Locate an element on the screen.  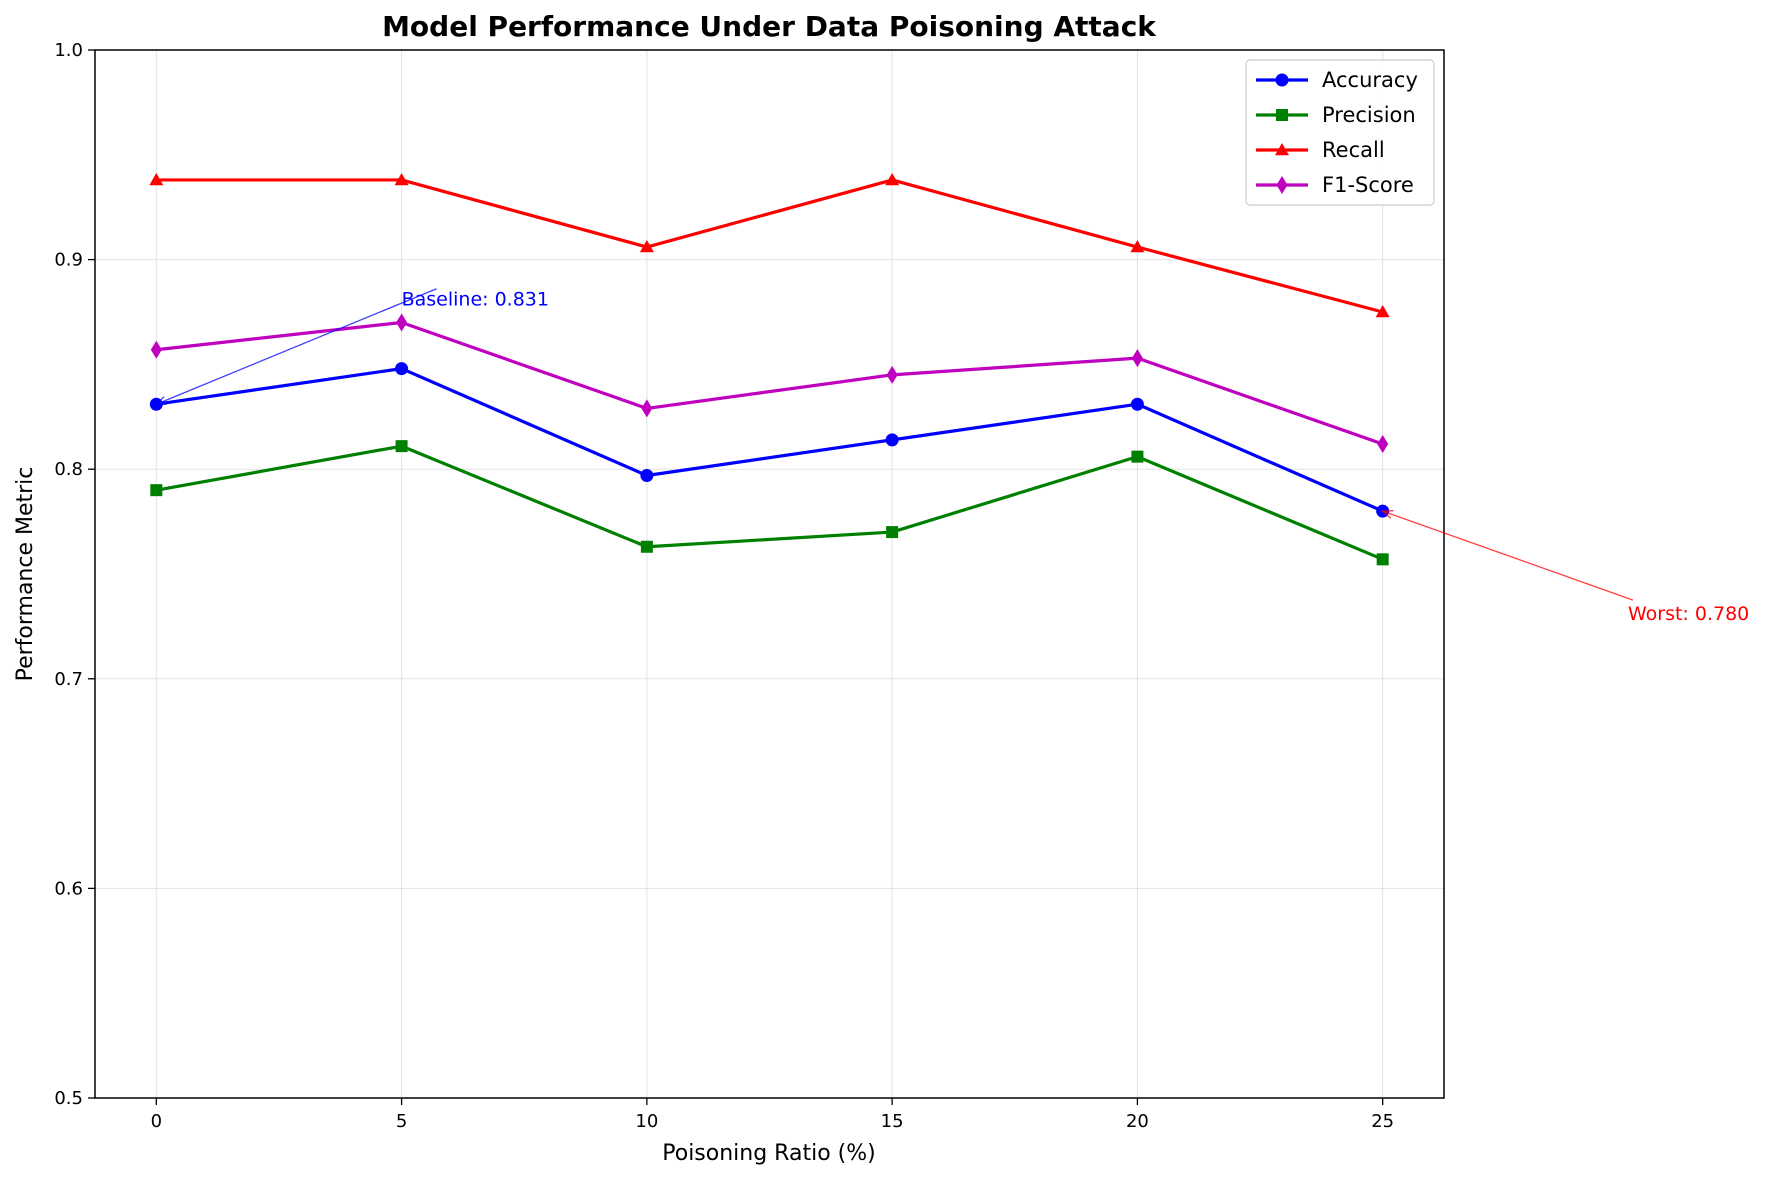
annotation-worst-arrow is located at coordinates (1508, 555).